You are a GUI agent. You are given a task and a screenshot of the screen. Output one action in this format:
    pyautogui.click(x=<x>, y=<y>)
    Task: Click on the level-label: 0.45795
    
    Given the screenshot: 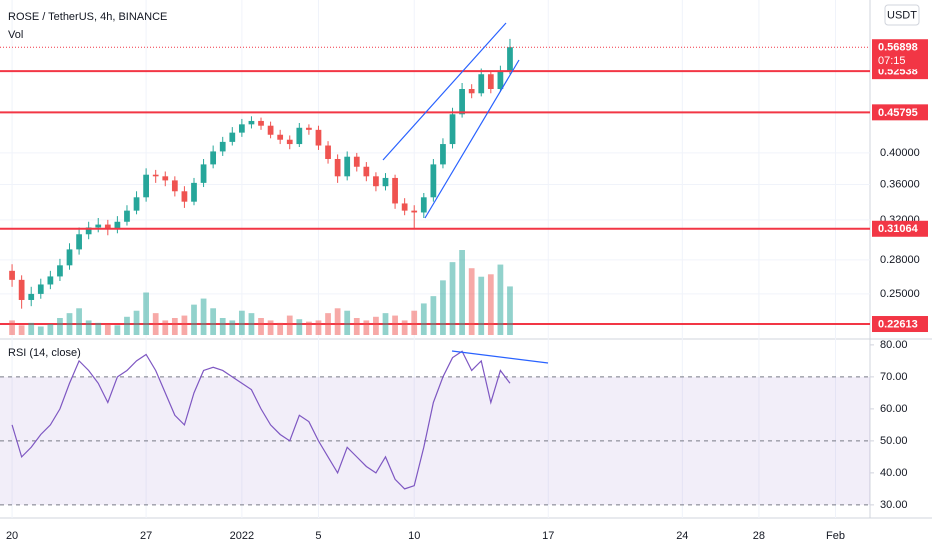 What is the action you would take?
    pyautogui.click(x=898, y=113)
    